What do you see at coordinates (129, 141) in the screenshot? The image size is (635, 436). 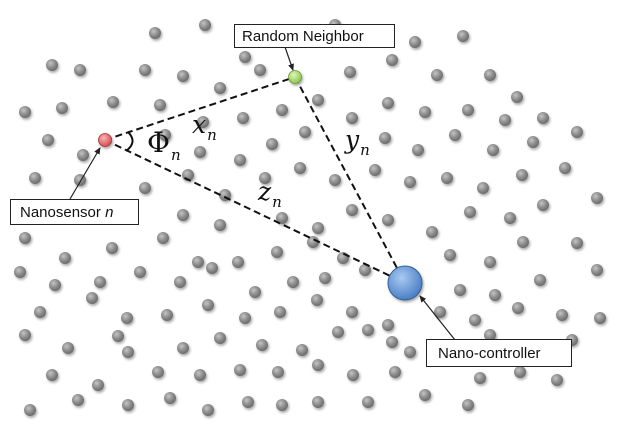 I see `angle-arc` at bounding box center [129, 141].